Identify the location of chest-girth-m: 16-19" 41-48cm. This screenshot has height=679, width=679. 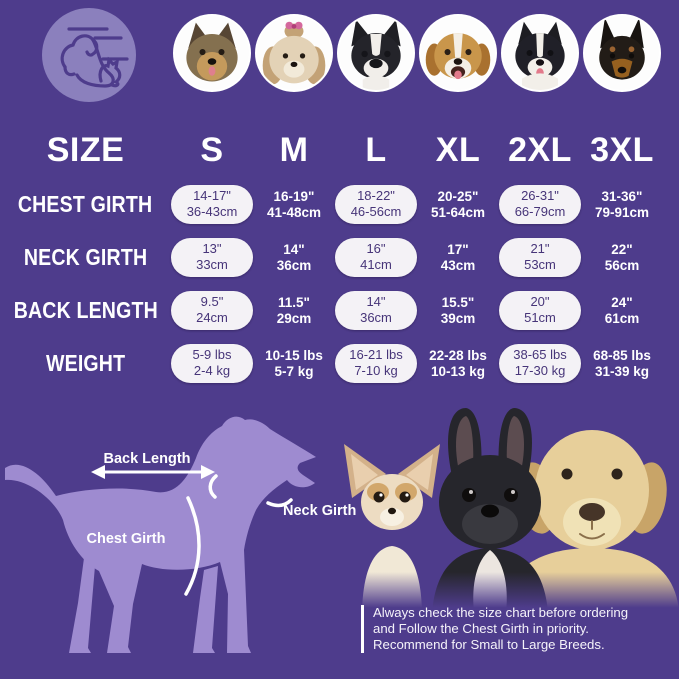
(294, 204).